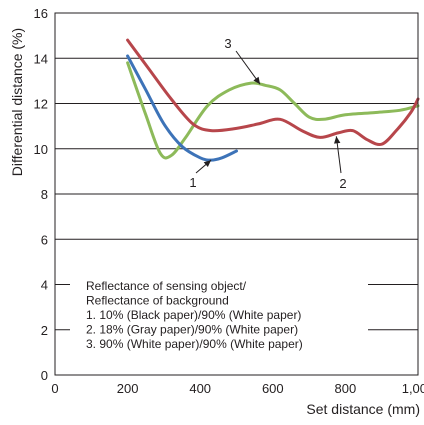 This screenshot has width=424, height=425. Describe the element at coordinates (273, 388) in the screenshot. I see `x-tick-label: 600` at that location.